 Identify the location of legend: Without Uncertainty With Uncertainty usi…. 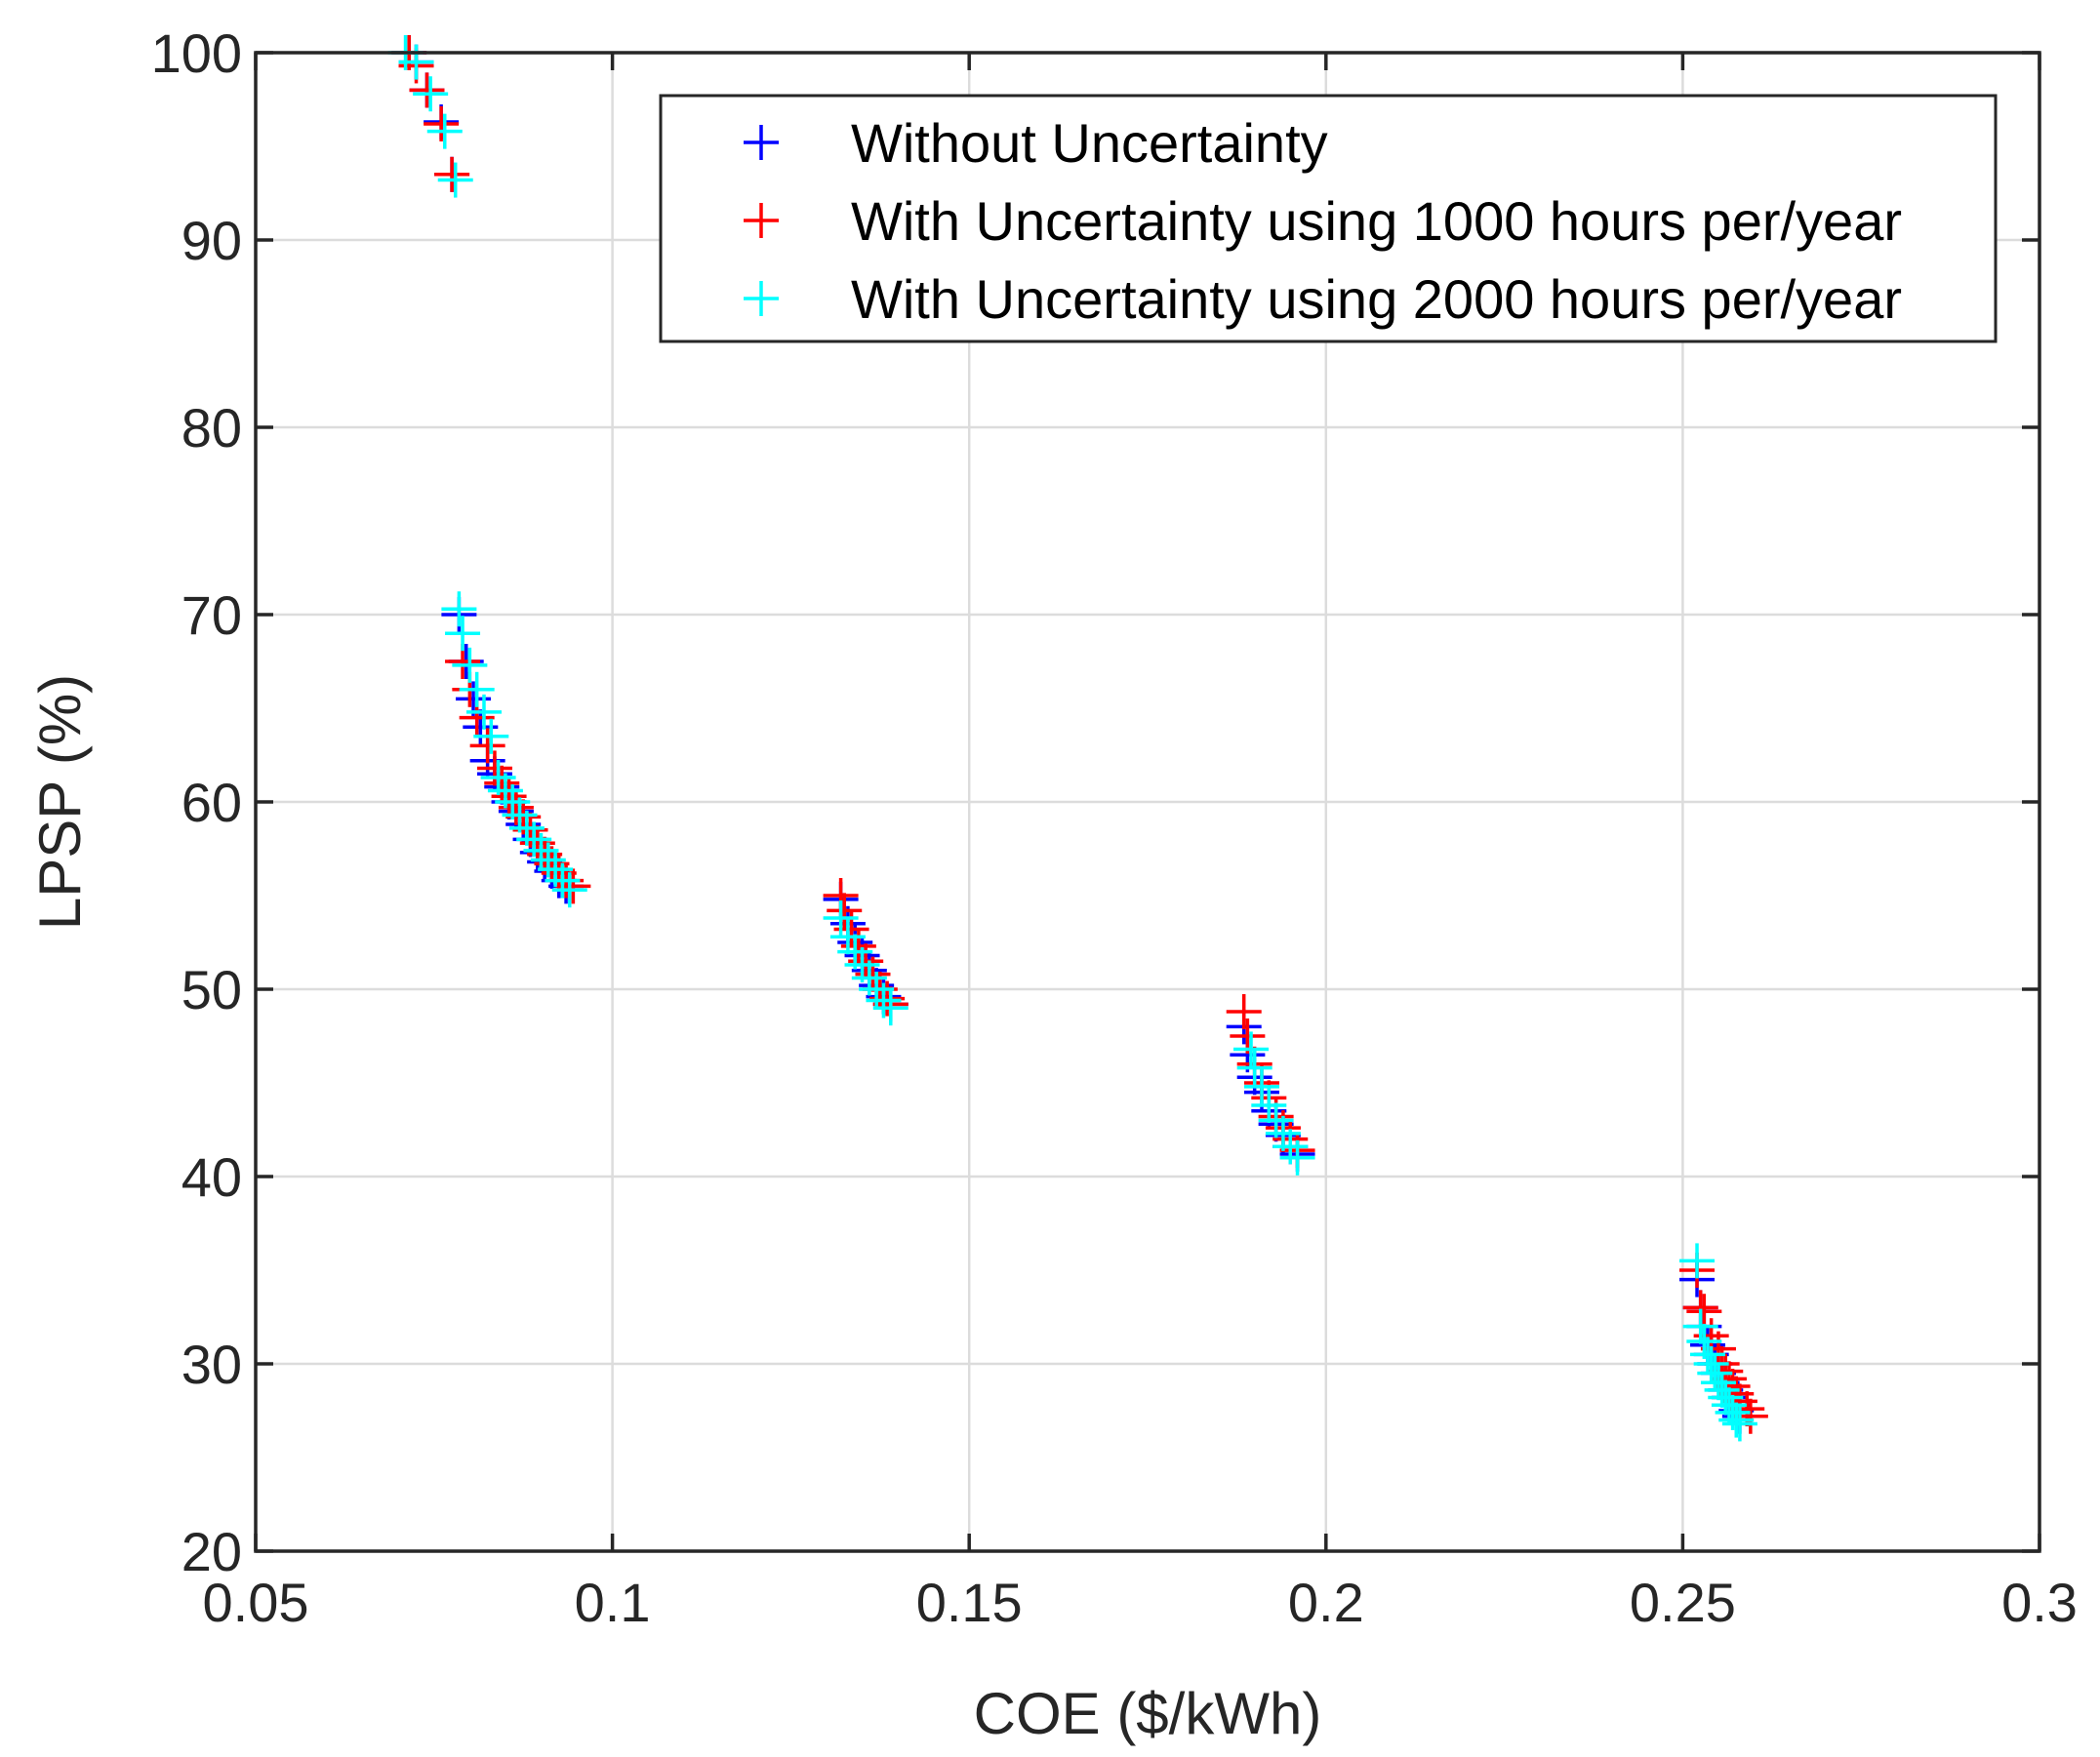
(1328, 219).